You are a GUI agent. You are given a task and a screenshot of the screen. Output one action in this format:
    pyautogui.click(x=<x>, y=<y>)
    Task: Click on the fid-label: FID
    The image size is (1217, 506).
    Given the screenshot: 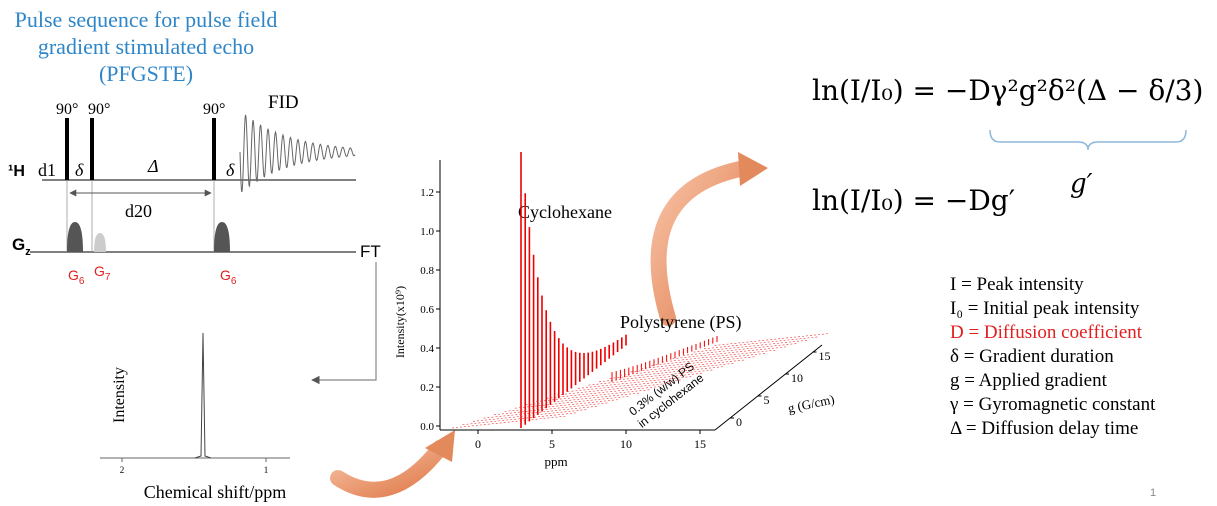 What is the action you would take?
    pyautogui.click(x=283, y=102)
    